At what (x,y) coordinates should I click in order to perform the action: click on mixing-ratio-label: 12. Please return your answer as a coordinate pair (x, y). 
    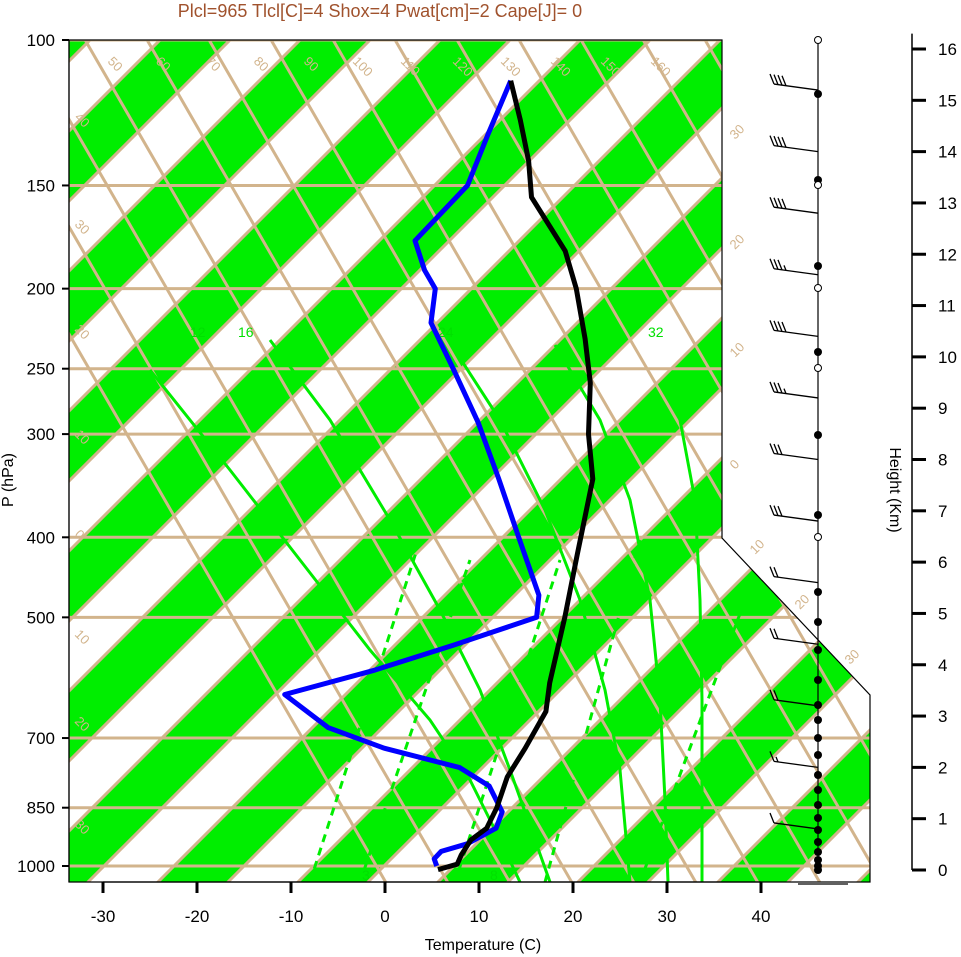
    Looking at the image, I should click on (198, 332).